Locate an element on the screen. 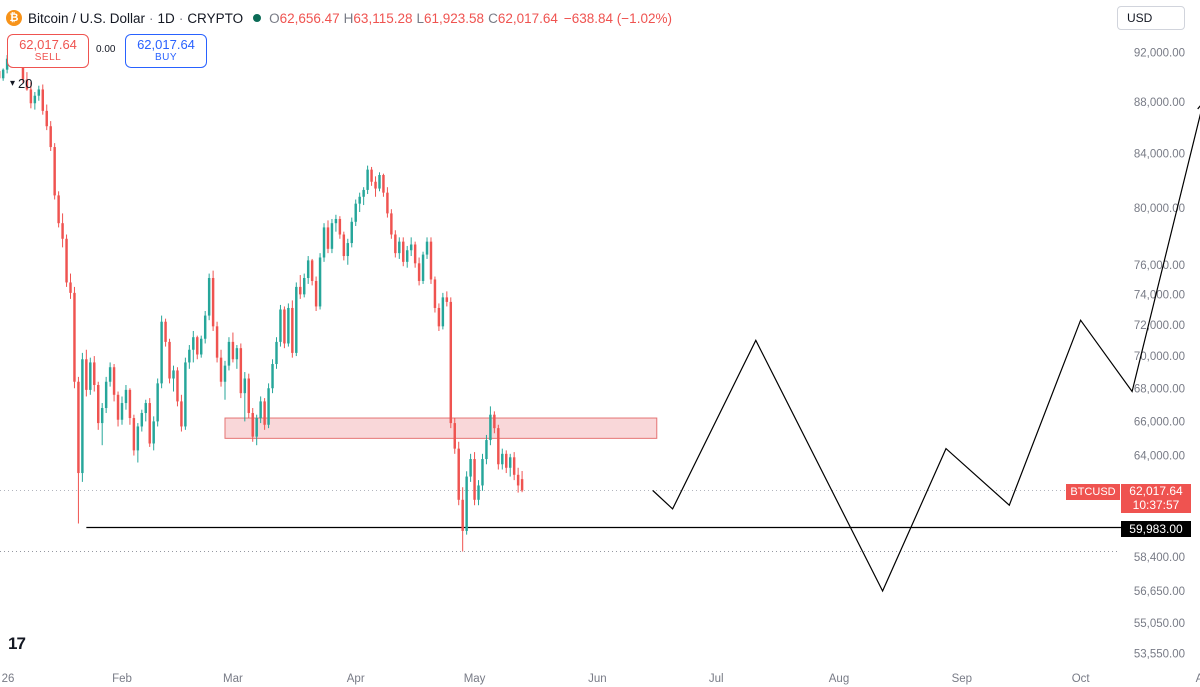 The width and height of the screenshot is (1200, 687). price-tick-label: 76,000.00 is located at coordinates (1159, 266).